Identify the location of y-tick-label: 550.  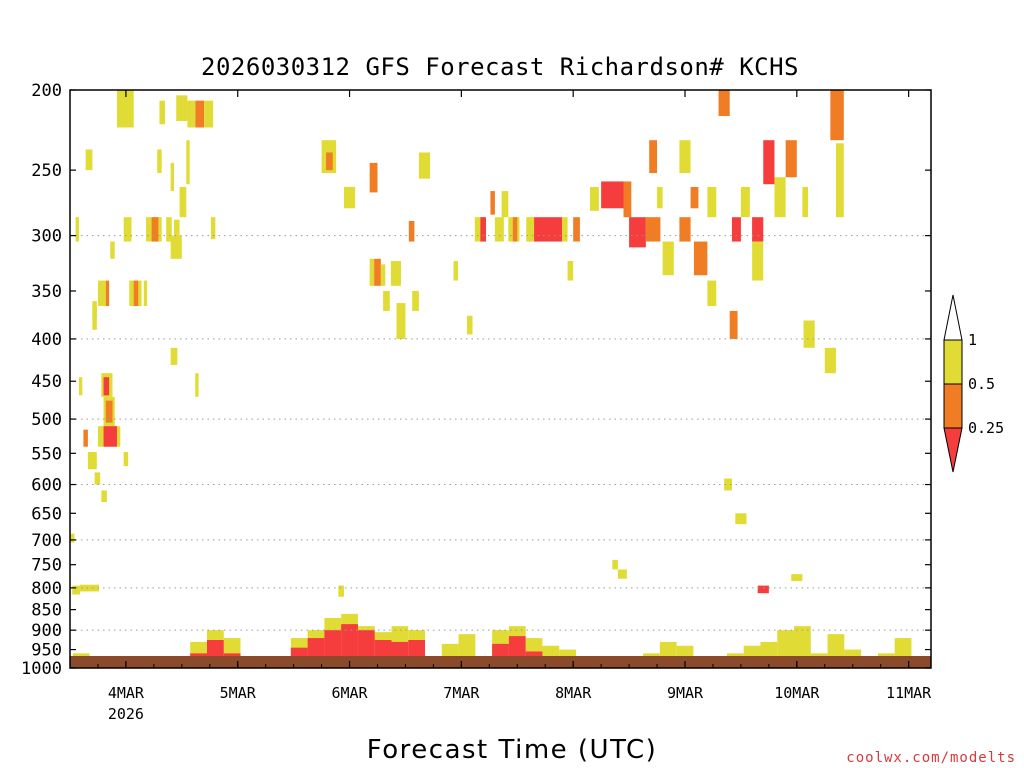
(46, 454).